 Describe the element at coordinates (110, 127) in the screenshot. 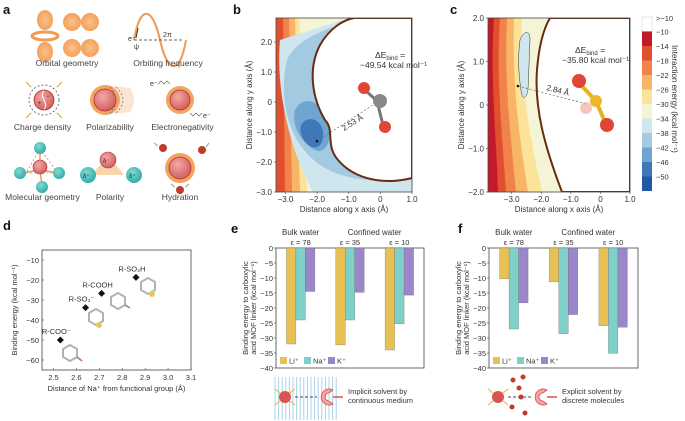

I see `caption-polarizability: Polarizability` at that location.